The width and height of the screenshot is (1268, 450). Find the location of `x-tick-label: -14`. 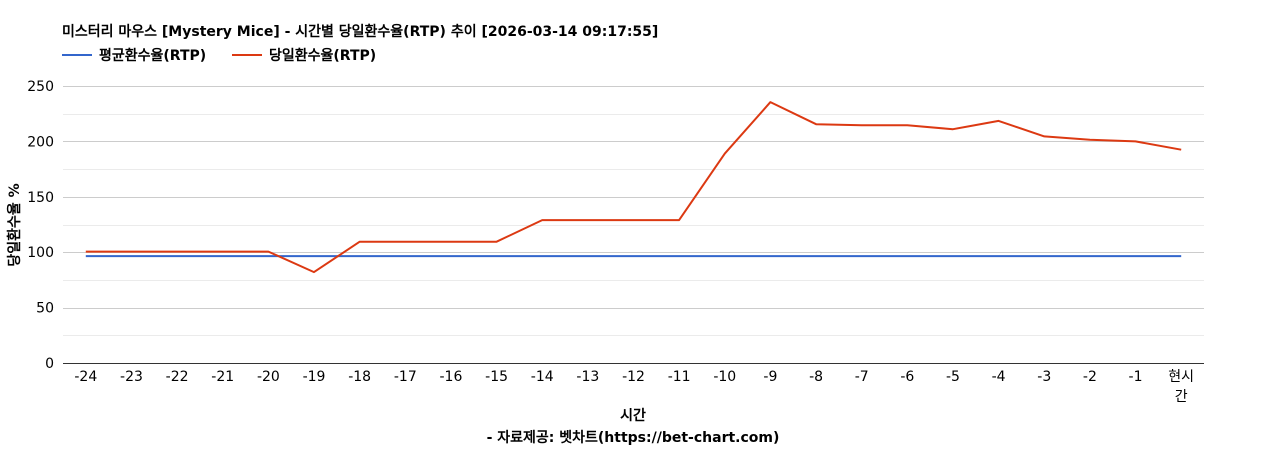

x-tick-label: -14 is located at coordinates (542, 377).